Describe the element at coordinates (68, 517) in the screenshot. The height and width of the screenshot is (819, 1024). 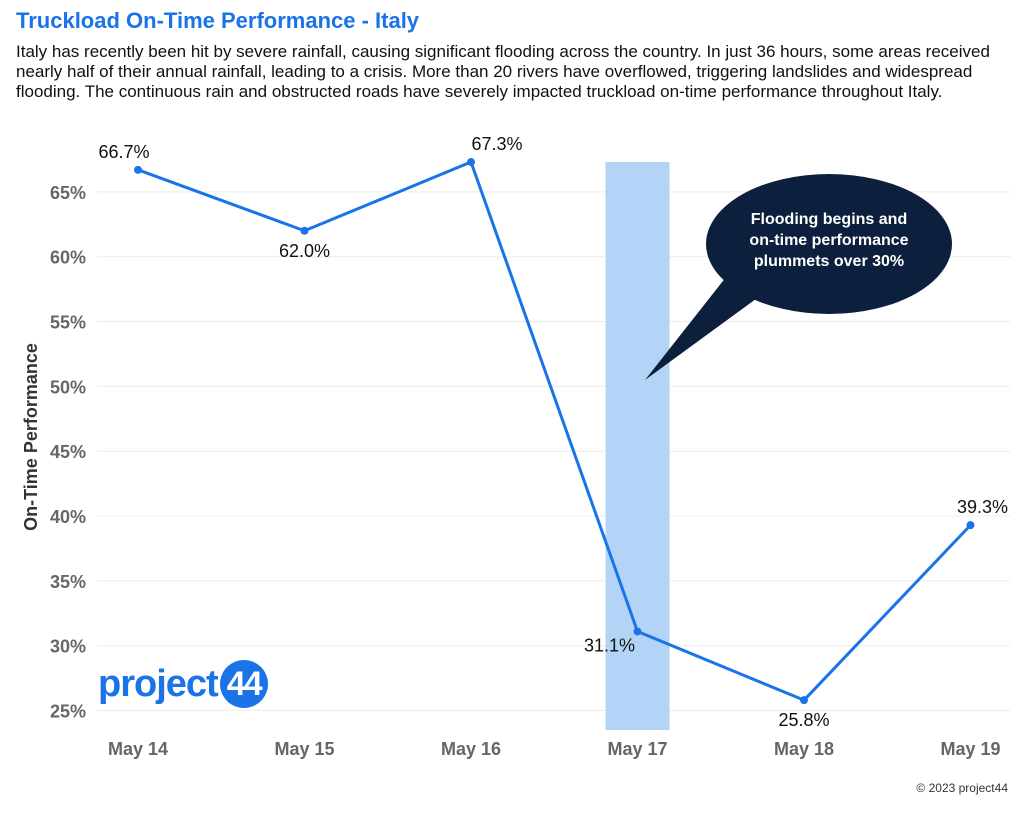
I see `y-tick-label: 40%` at that location.